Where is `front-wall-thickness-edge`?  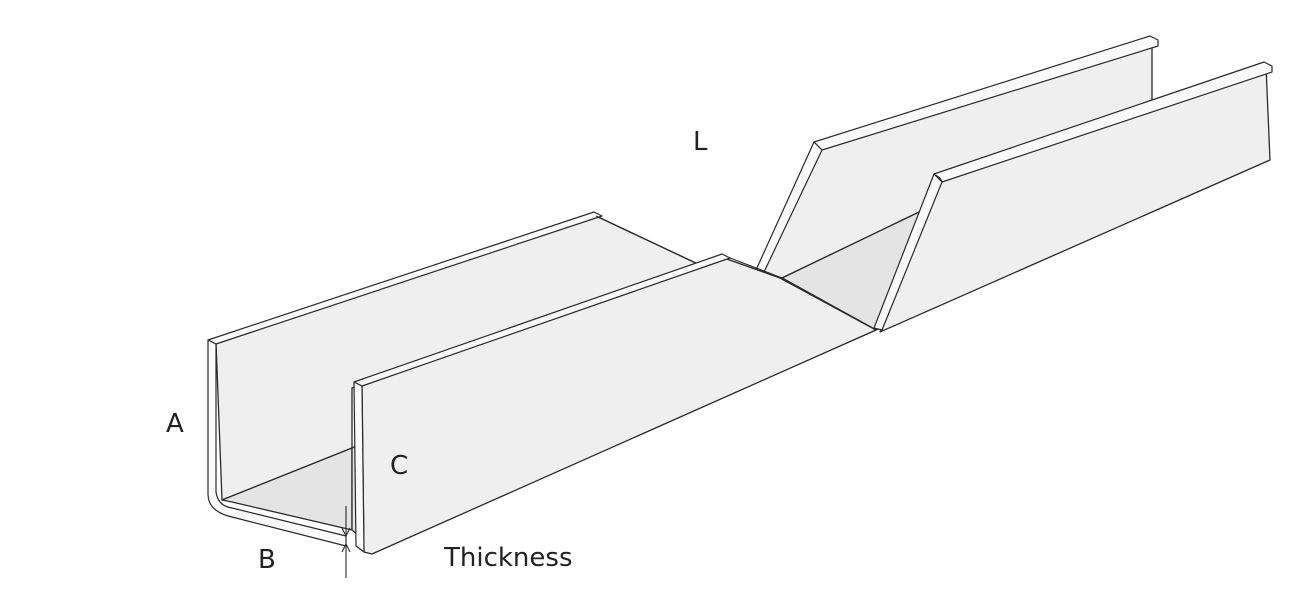
front-wall-thickness-edge is located at coordinates (359, 467).